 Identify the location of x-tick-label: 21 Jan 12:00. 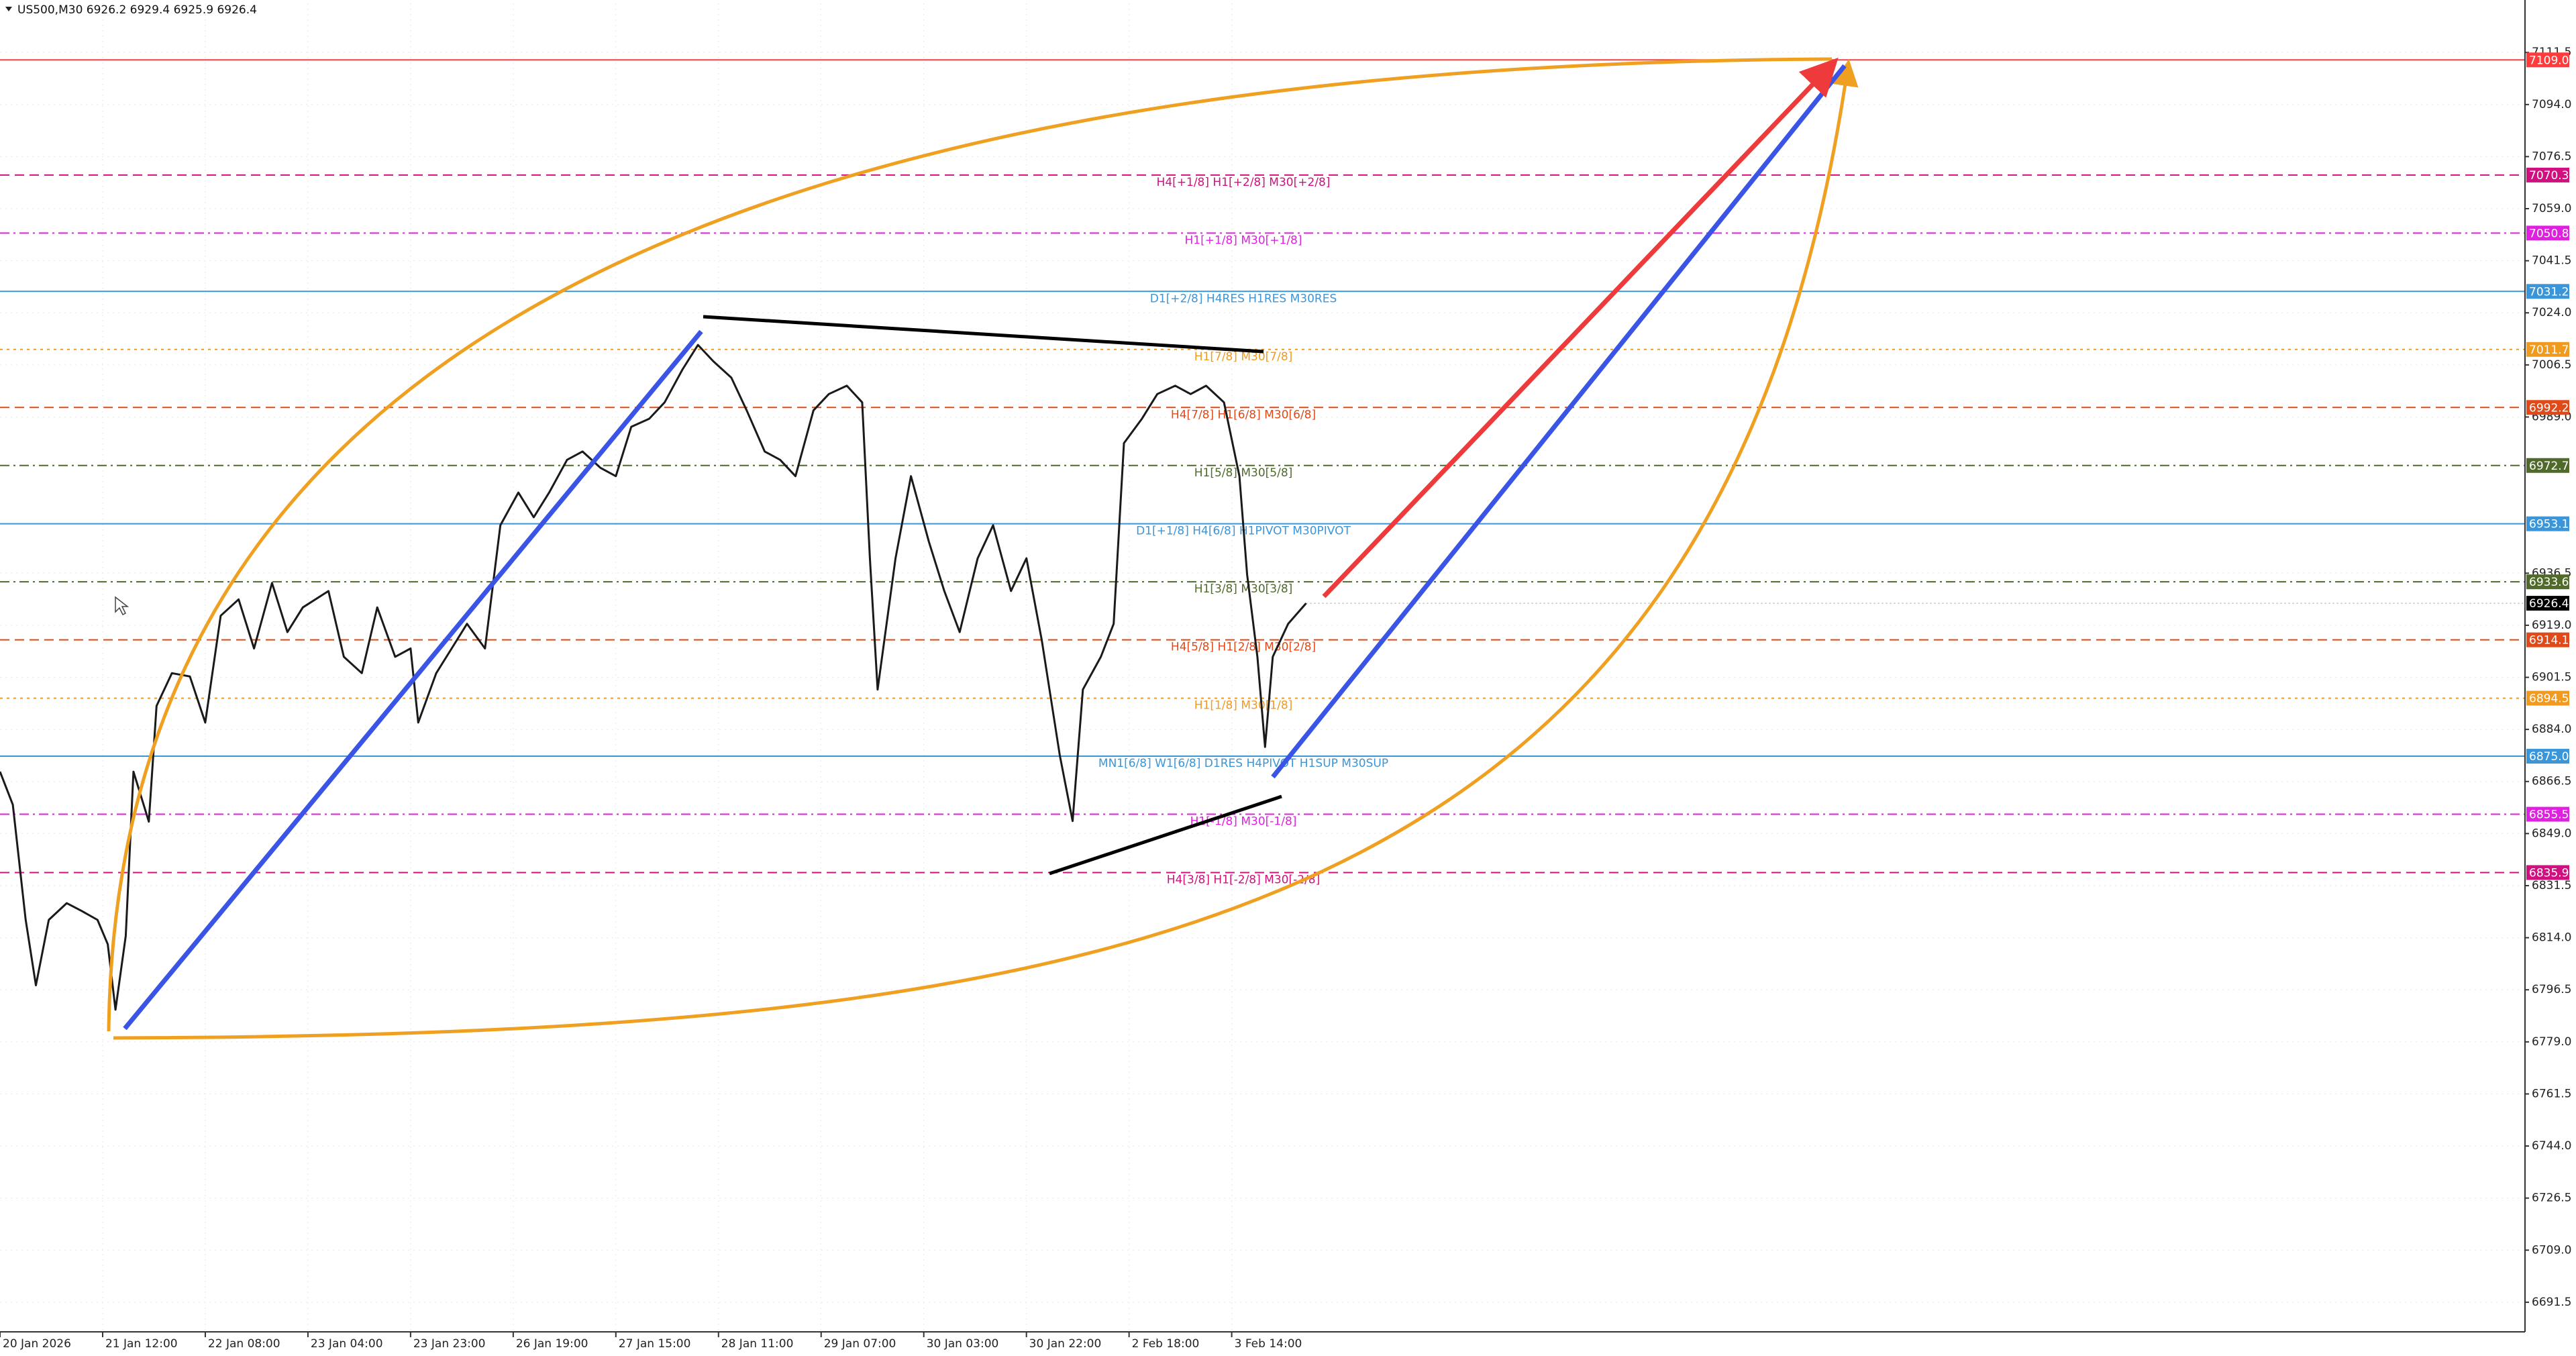
(141, 1344).